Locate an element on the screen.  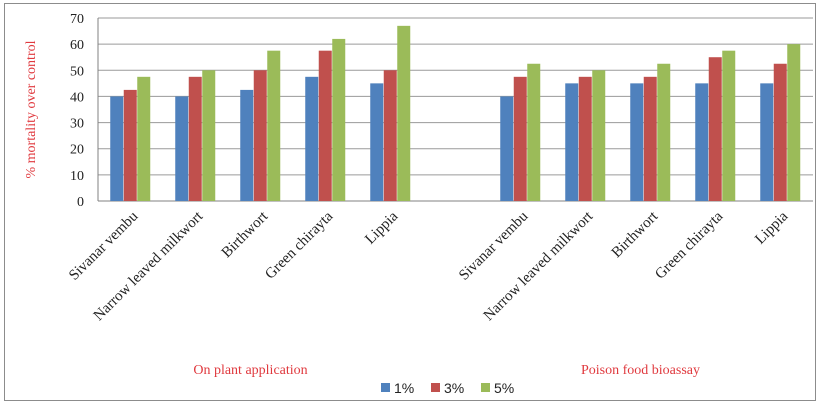
y-tick-label: 40 is located at coordinates (77, 97).